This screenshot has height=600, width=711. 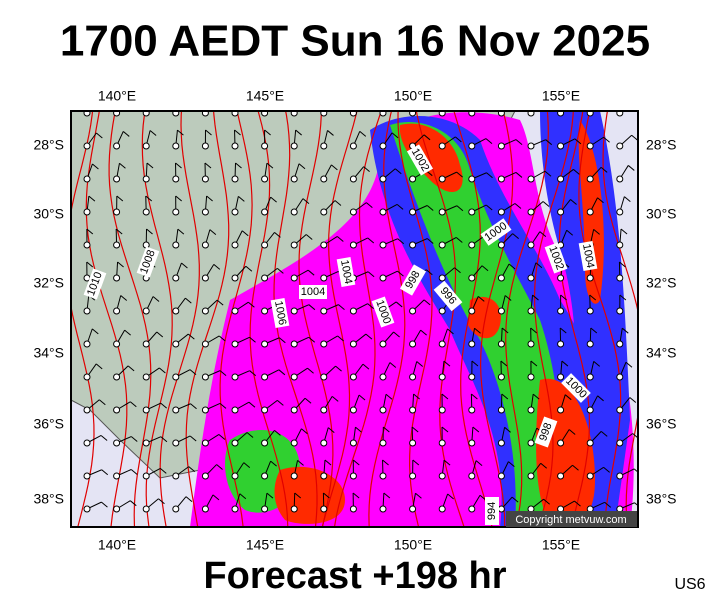 I want to click on isobar-label-group: 1004, so click(x=313, y=292).